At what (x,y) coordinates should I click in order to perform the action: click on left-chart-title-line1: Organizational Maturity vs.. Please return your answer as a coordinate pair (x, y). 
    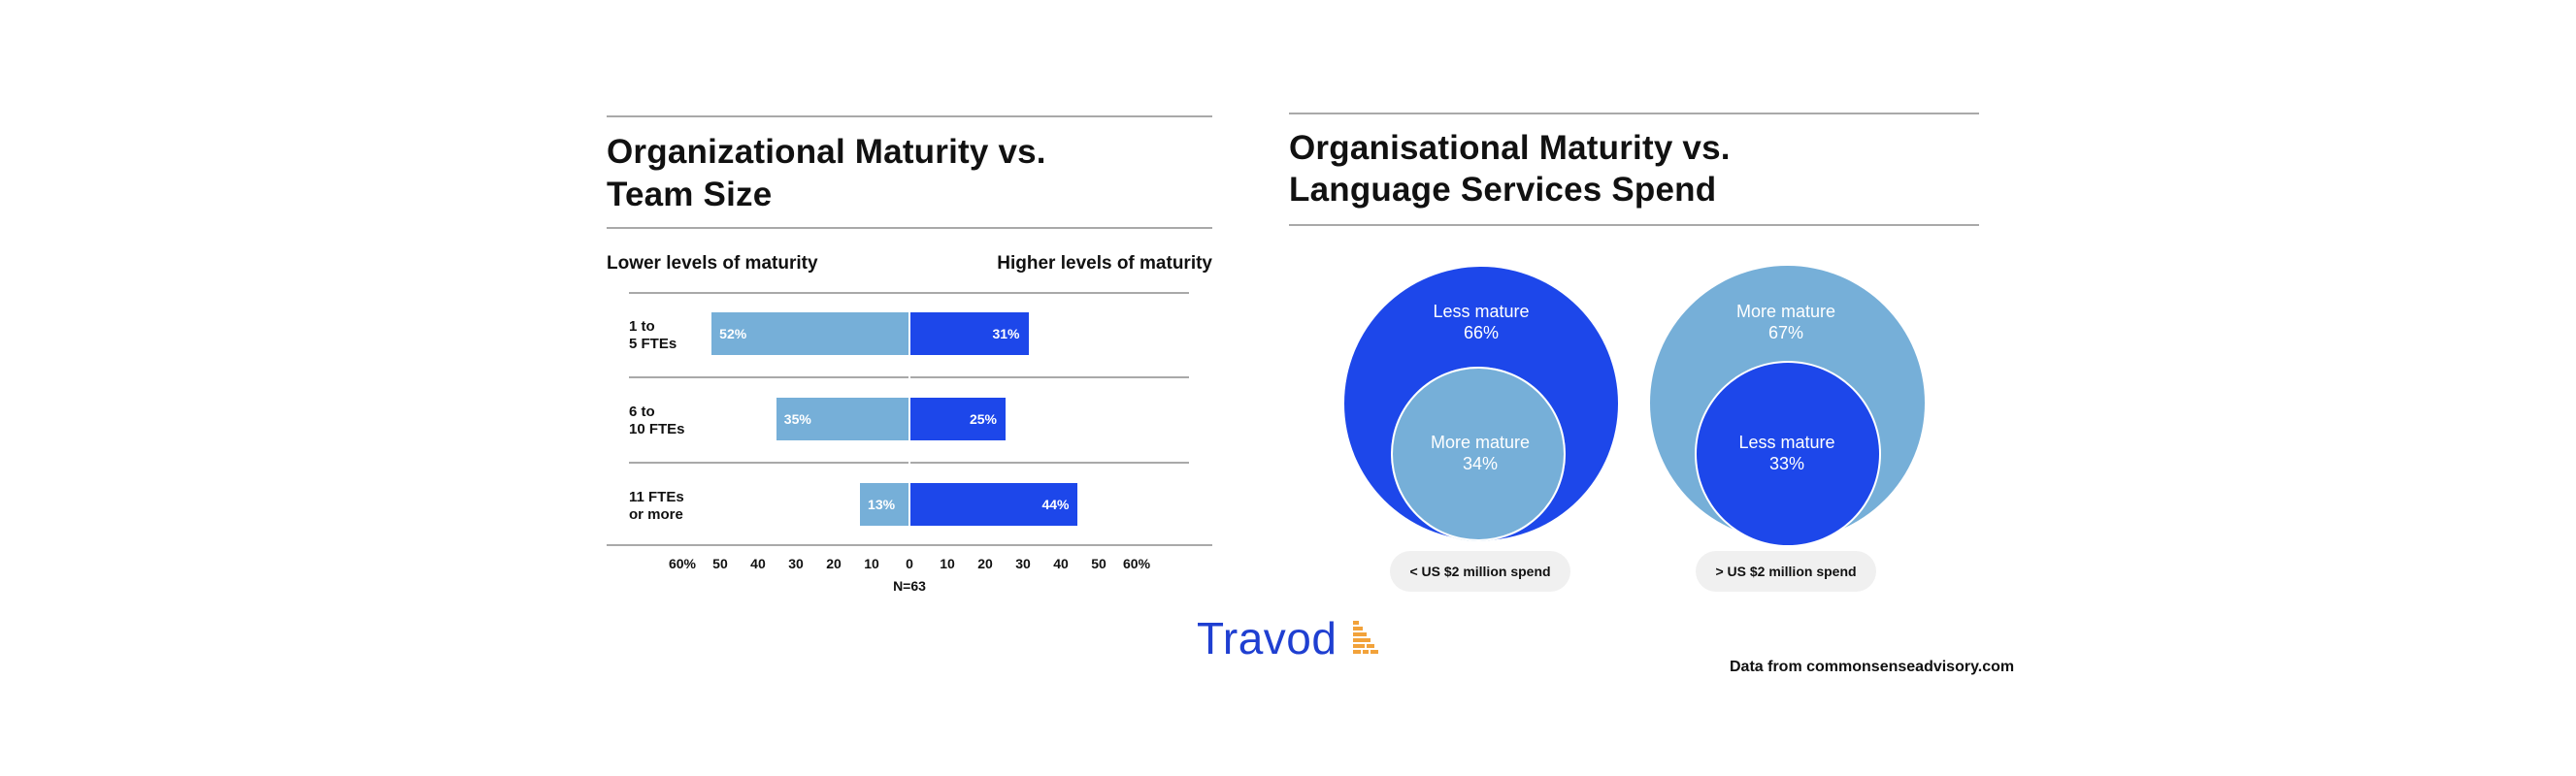
    Looking at the image, I should click on (826, 152).